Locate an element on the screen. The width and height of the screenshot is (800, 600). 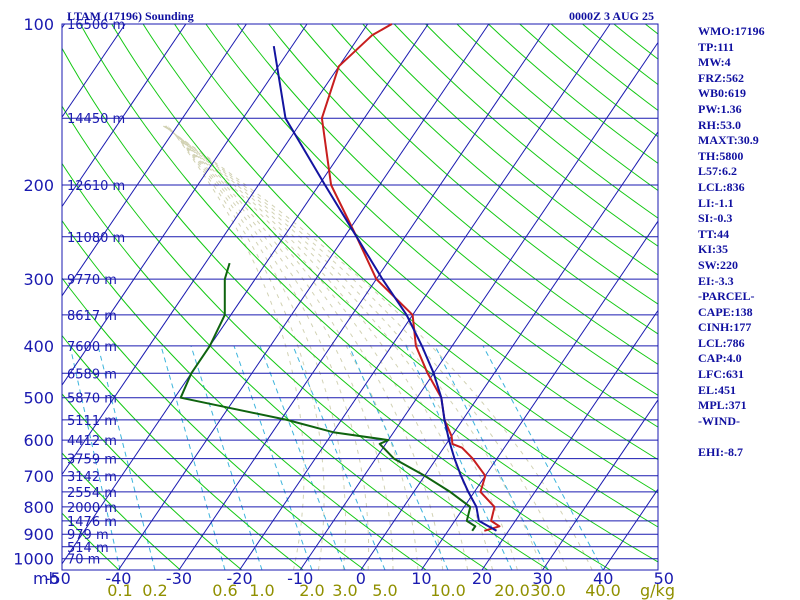
index-item: TT:44 is located at coordinates (714, 233).